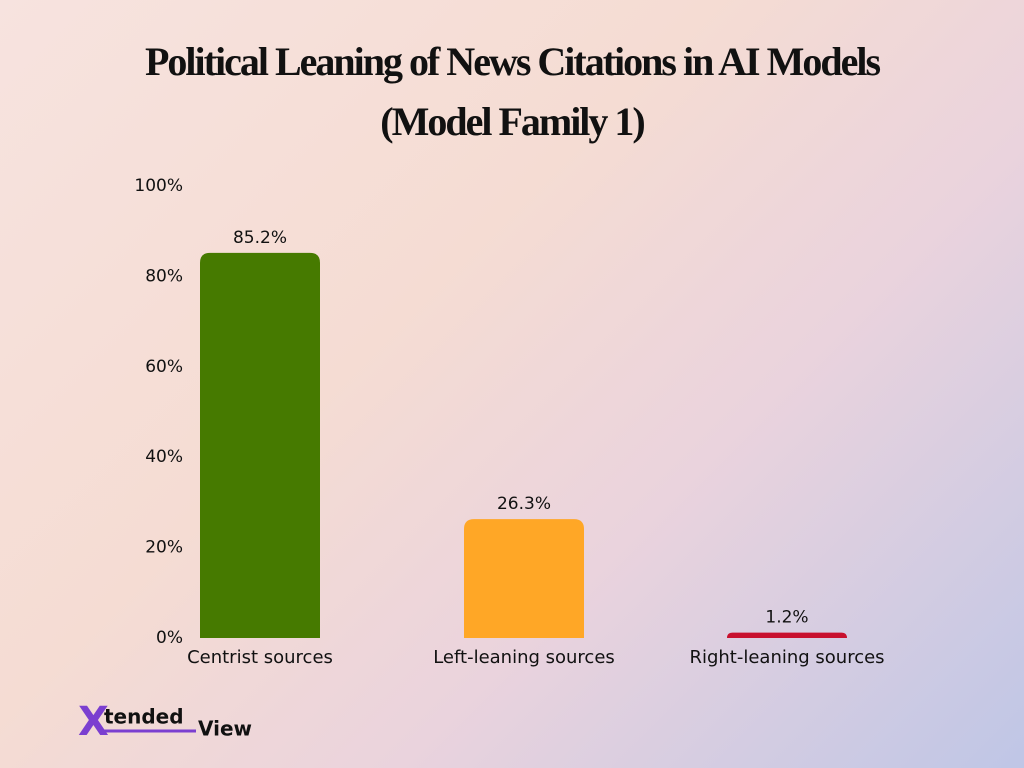  What do you see at coordinates (786, 618) in the screenshot?
I see `data-label: 1.2%` at bounding box center [786, 618].